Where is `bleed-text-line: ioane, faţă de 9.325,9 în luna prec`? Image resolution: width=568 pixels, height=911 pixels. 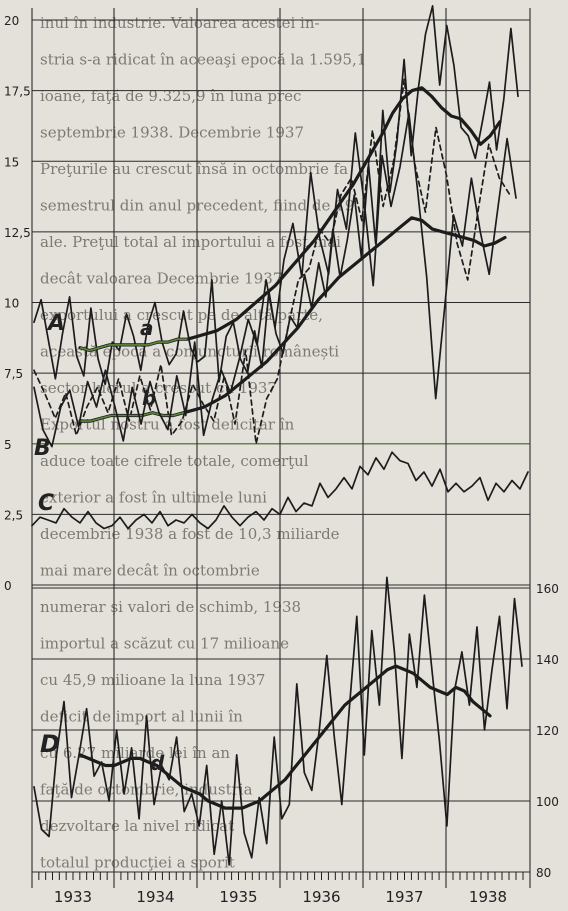
bleed-text-line: ioane, faţă de 9.325,9 în luna prec is located at coordinates (170, 96).